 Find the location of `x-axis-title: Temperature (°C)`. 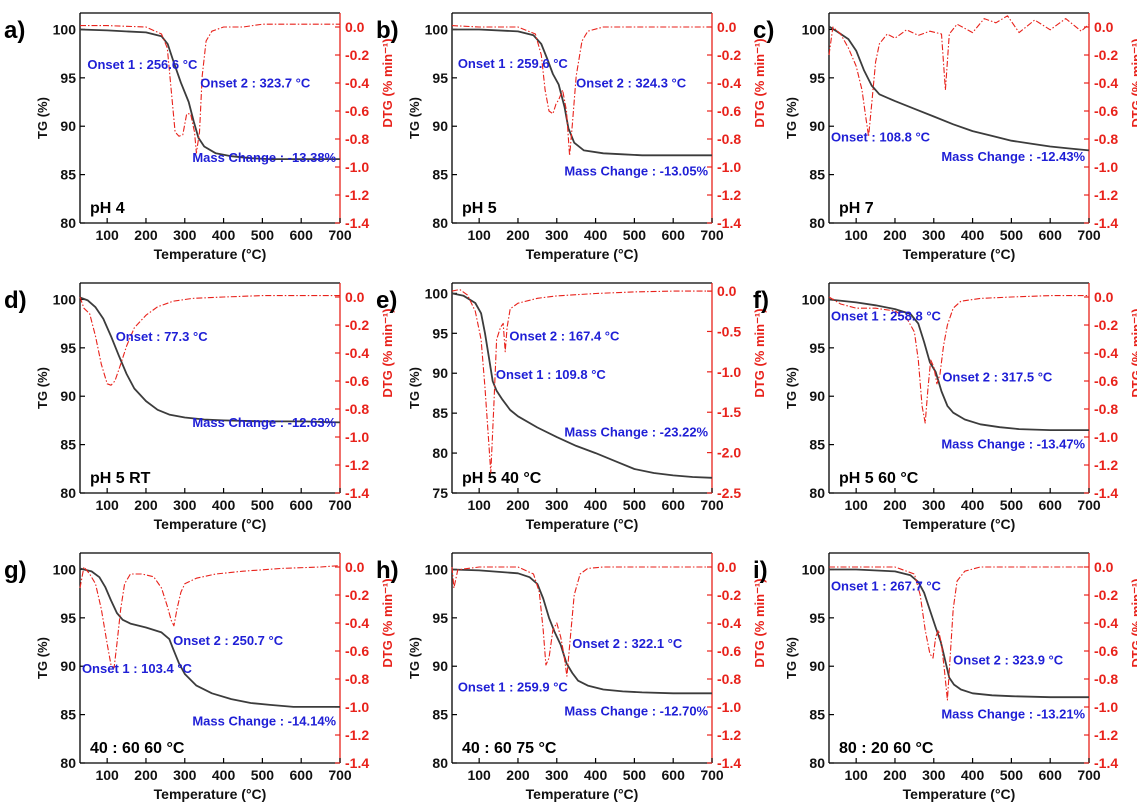

x-axis-title: Temperature (°C) is located at coordinates (210, 254).